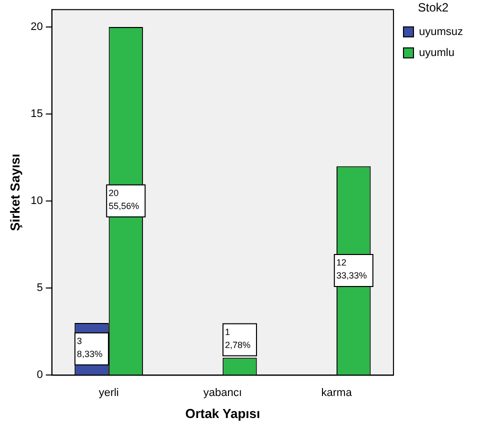  I want to click on x-axis-title: Ortak Yapısı, so click(222, 413).